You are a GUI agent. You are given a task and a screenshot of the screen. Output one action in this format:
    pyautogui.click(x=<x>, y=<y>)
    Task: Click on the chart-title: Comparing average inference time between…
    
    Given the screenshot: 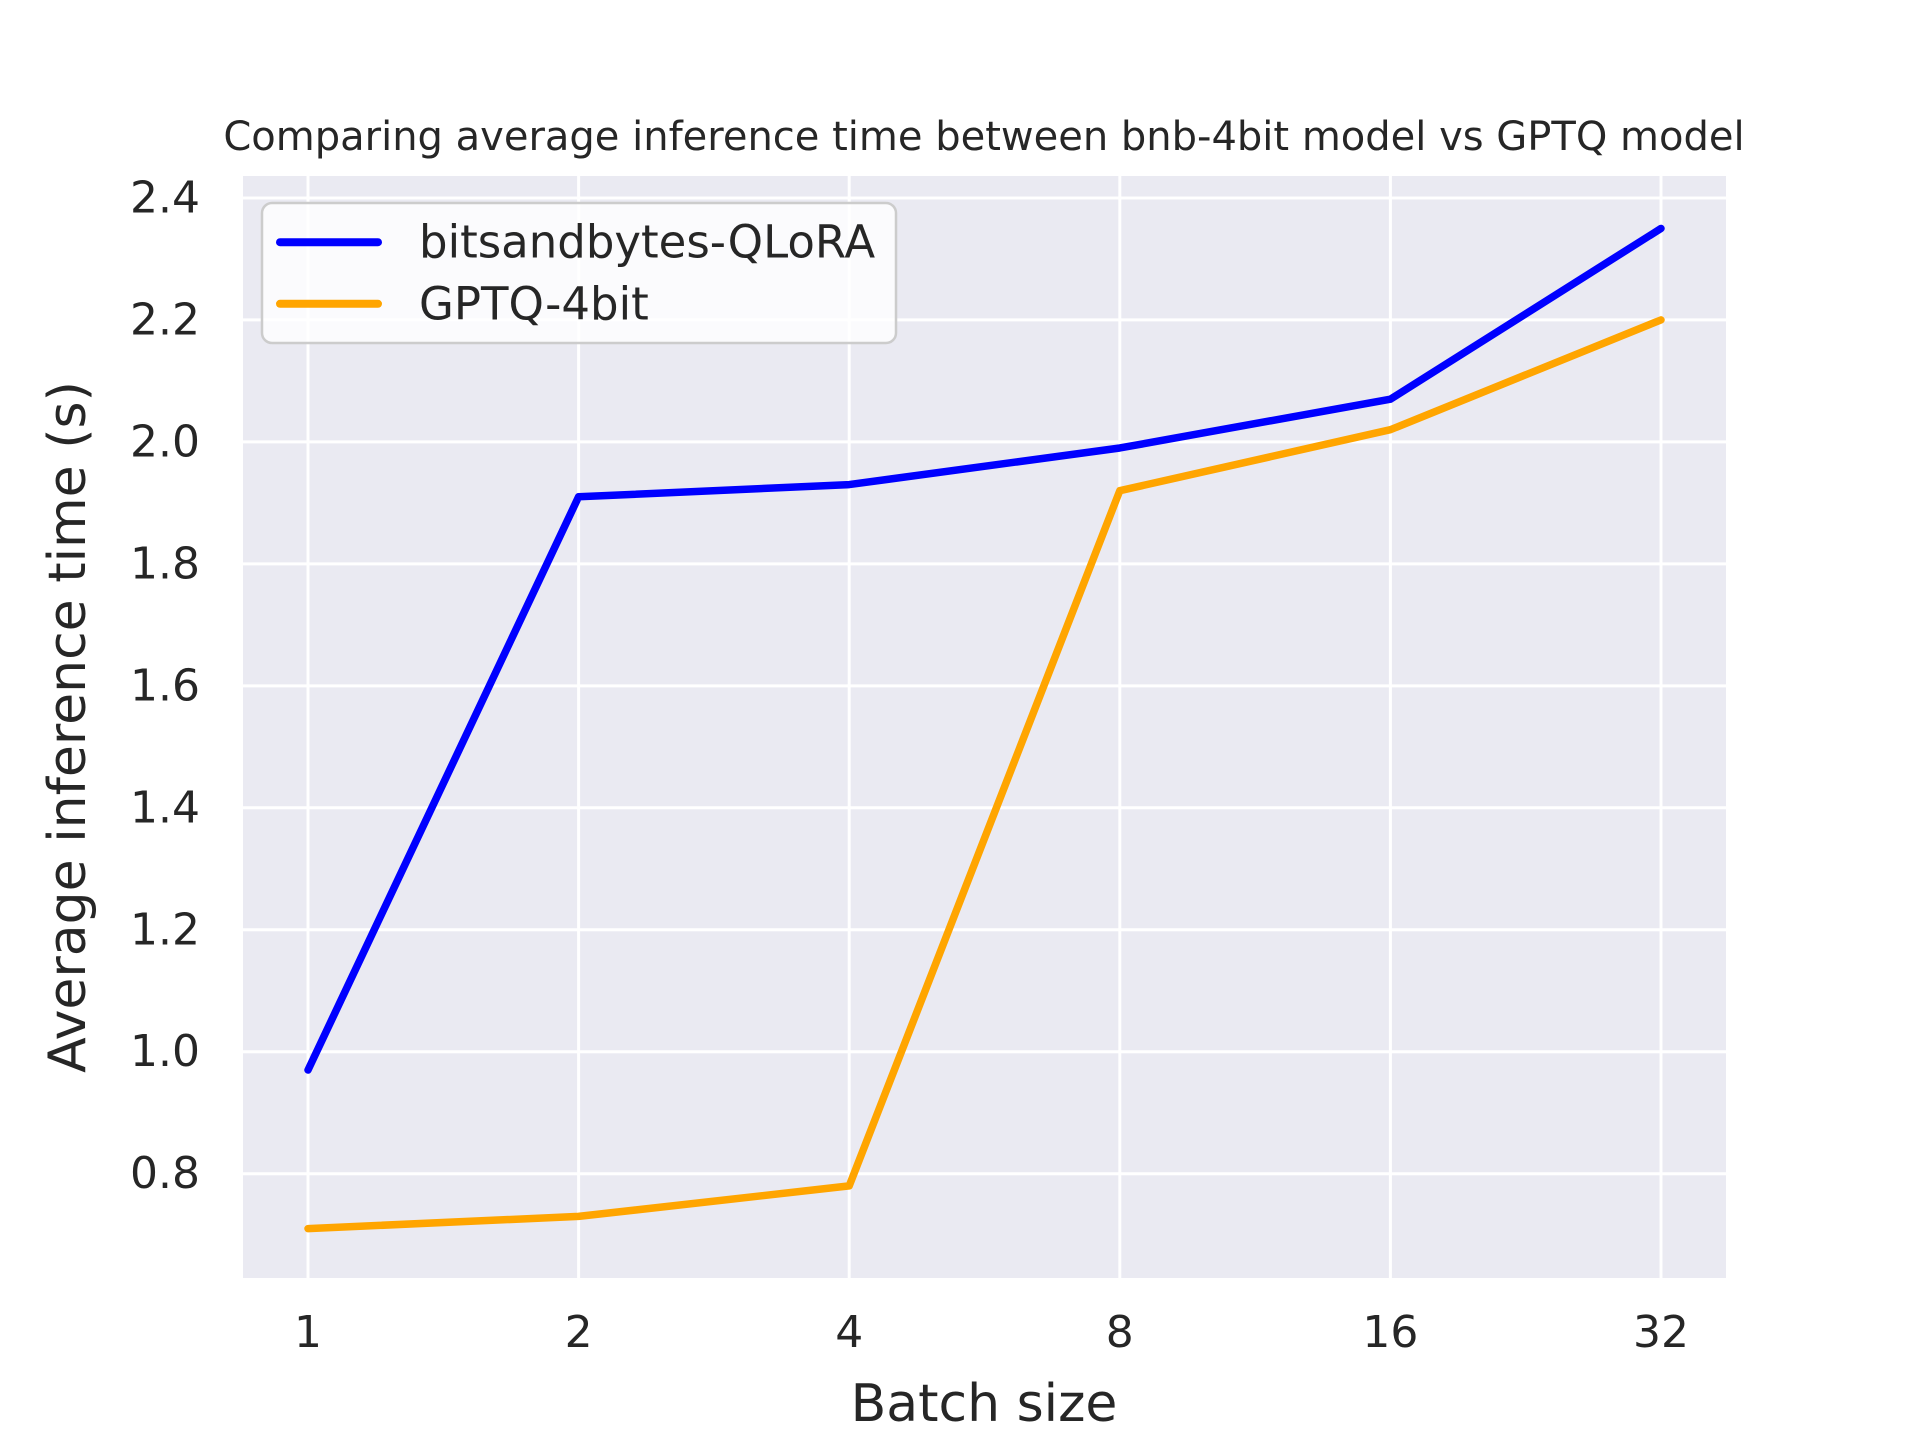 What is the action you would take?
    pyautogui.click(x=983, y=137)
    